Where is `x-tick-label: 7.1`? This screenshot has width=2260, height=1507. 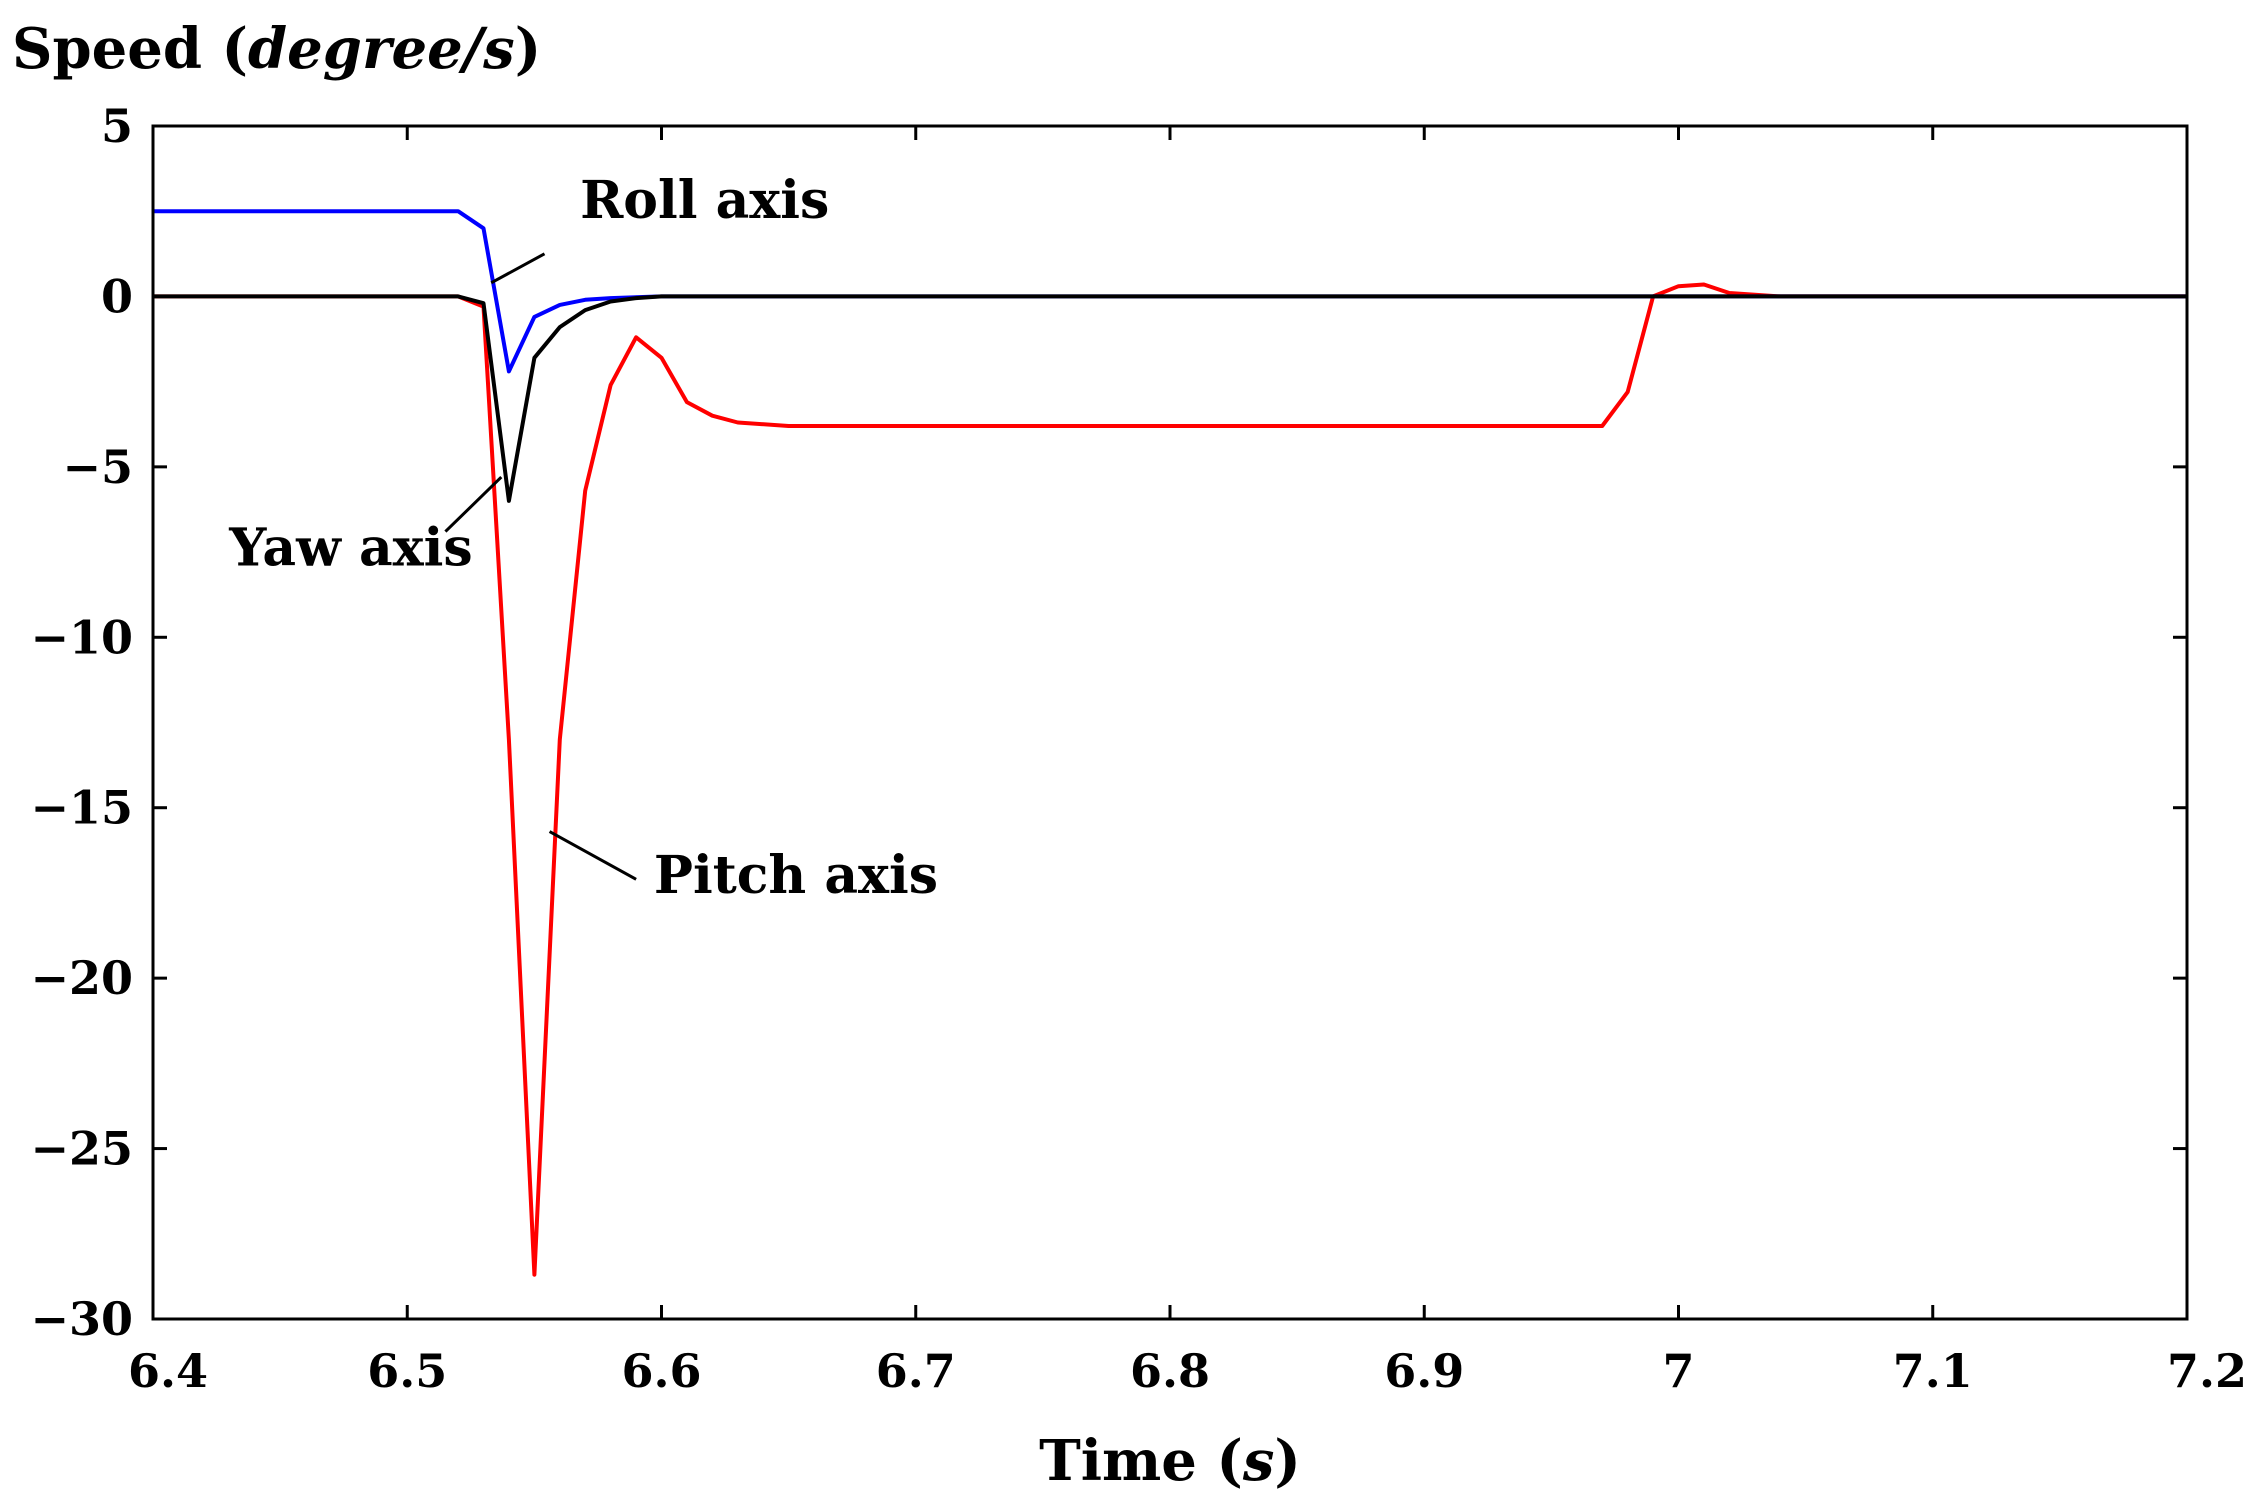
x-tick-label: 7.1 is located at coordinates (1933, 1371).